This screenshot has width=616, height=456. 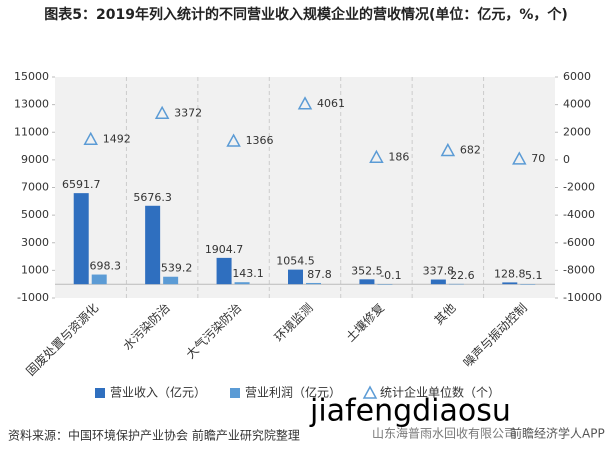 What do you see at coordinates (566, 159) in the screenshot?
I see `y2-tick-label: 0` at bounding box center [566, 159].